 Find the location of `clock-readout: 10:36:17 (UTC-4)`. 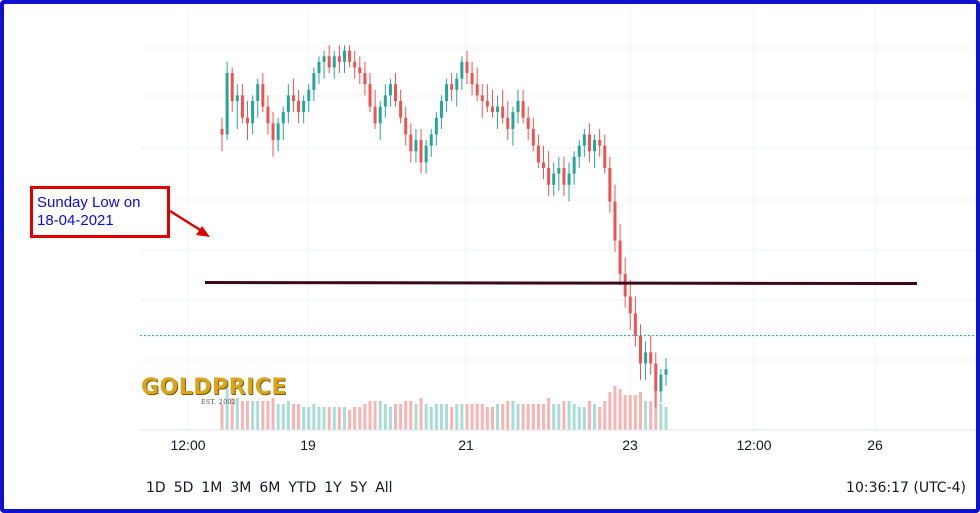

clock-readout: 10:36:17 (UTC-4) is located at coordinates (906, 488).